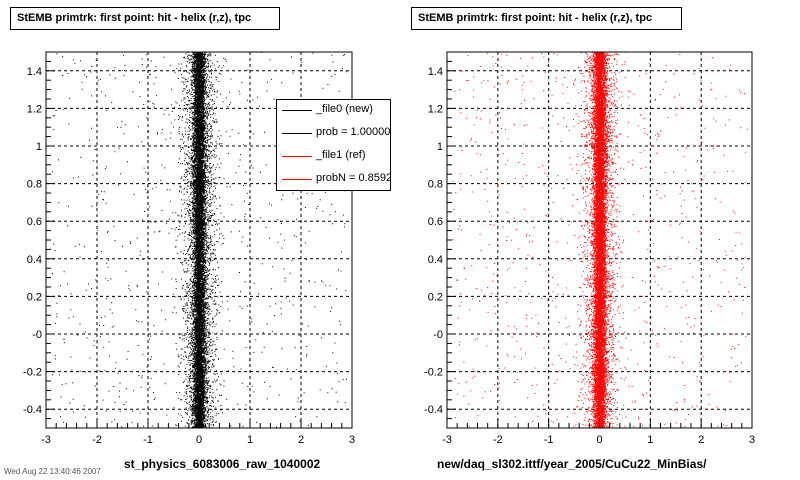 Image resolution: width=800 pixels, height=480 pixels. Describe the element at coordinates (46, 440) in the screenshot. I see `left-x-tick-label: -3` at that location.